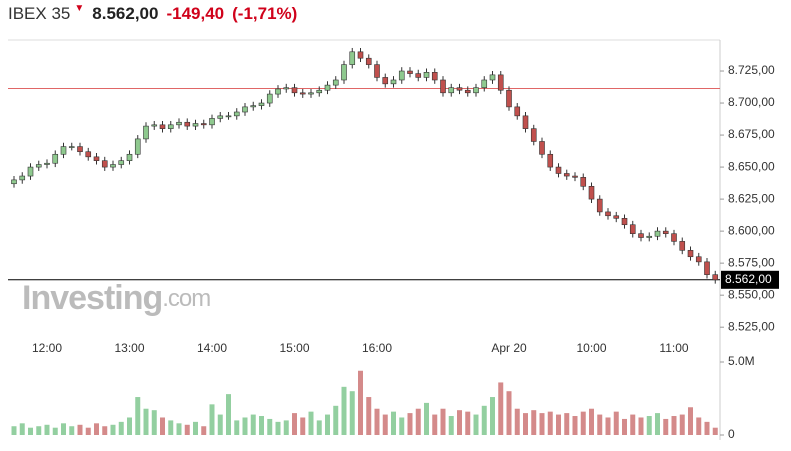  I want to click on y-tick-label: 8.600,00, so click(751, 230).